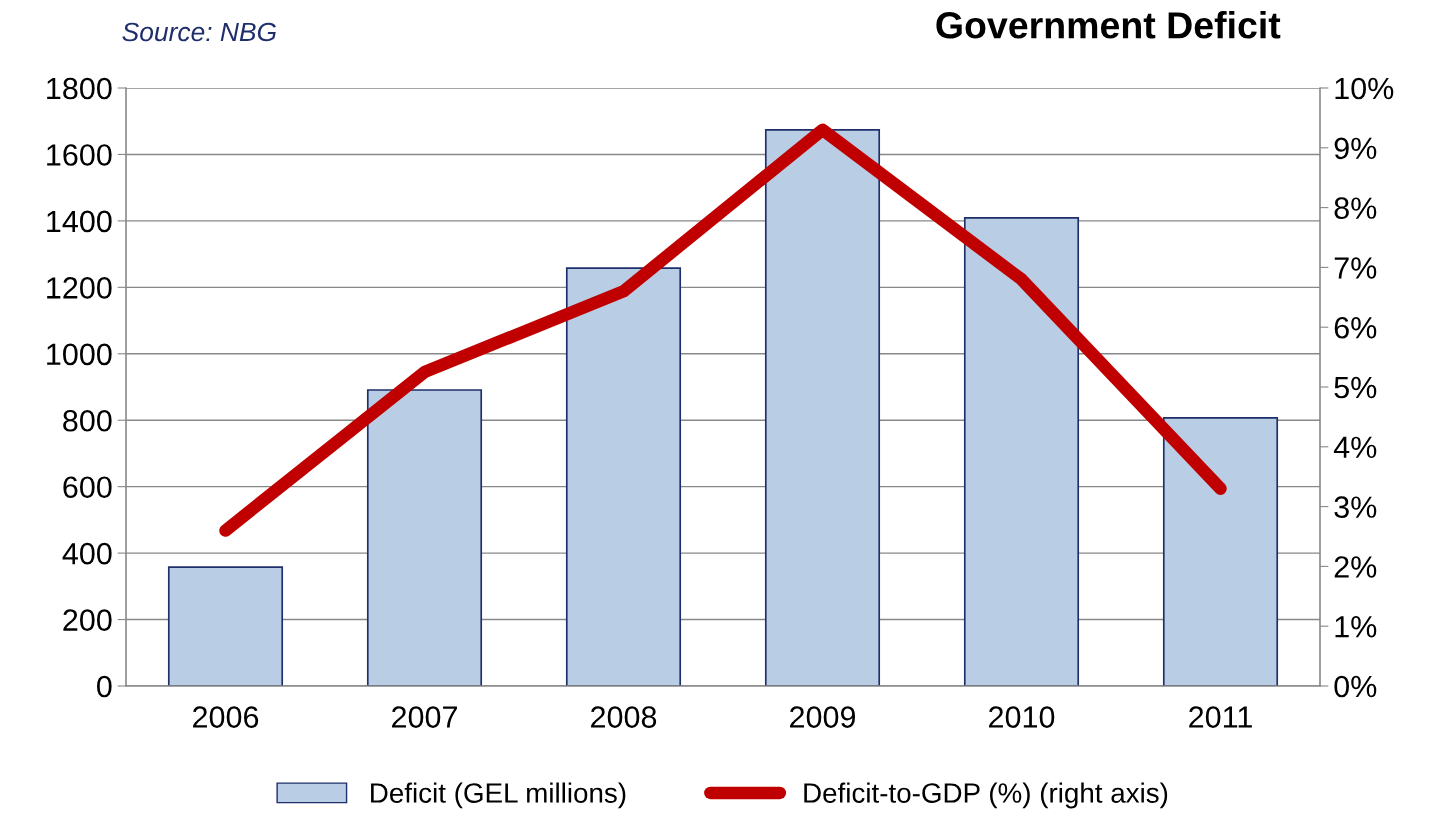  Describe the element at coordinates (986, 795) in the screenshot. I see `legend-label: Deficit-to-GDP (%) (right axis)` at that location.